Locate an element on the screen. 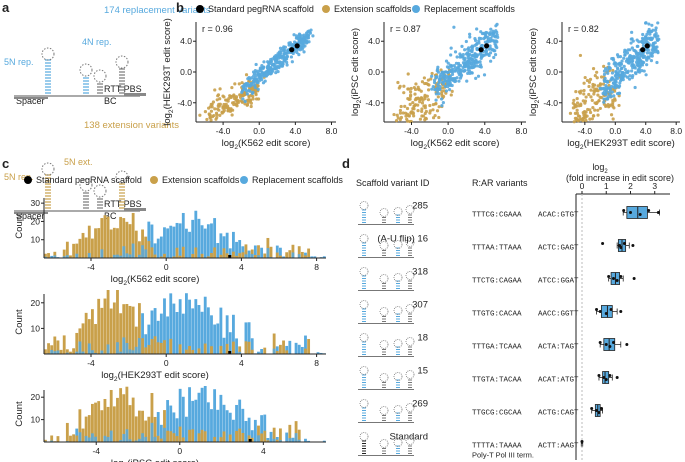 The width and height of the screenshot is (685, 462). y-tick-label: -4.0 is located at coordinates (550, 103).